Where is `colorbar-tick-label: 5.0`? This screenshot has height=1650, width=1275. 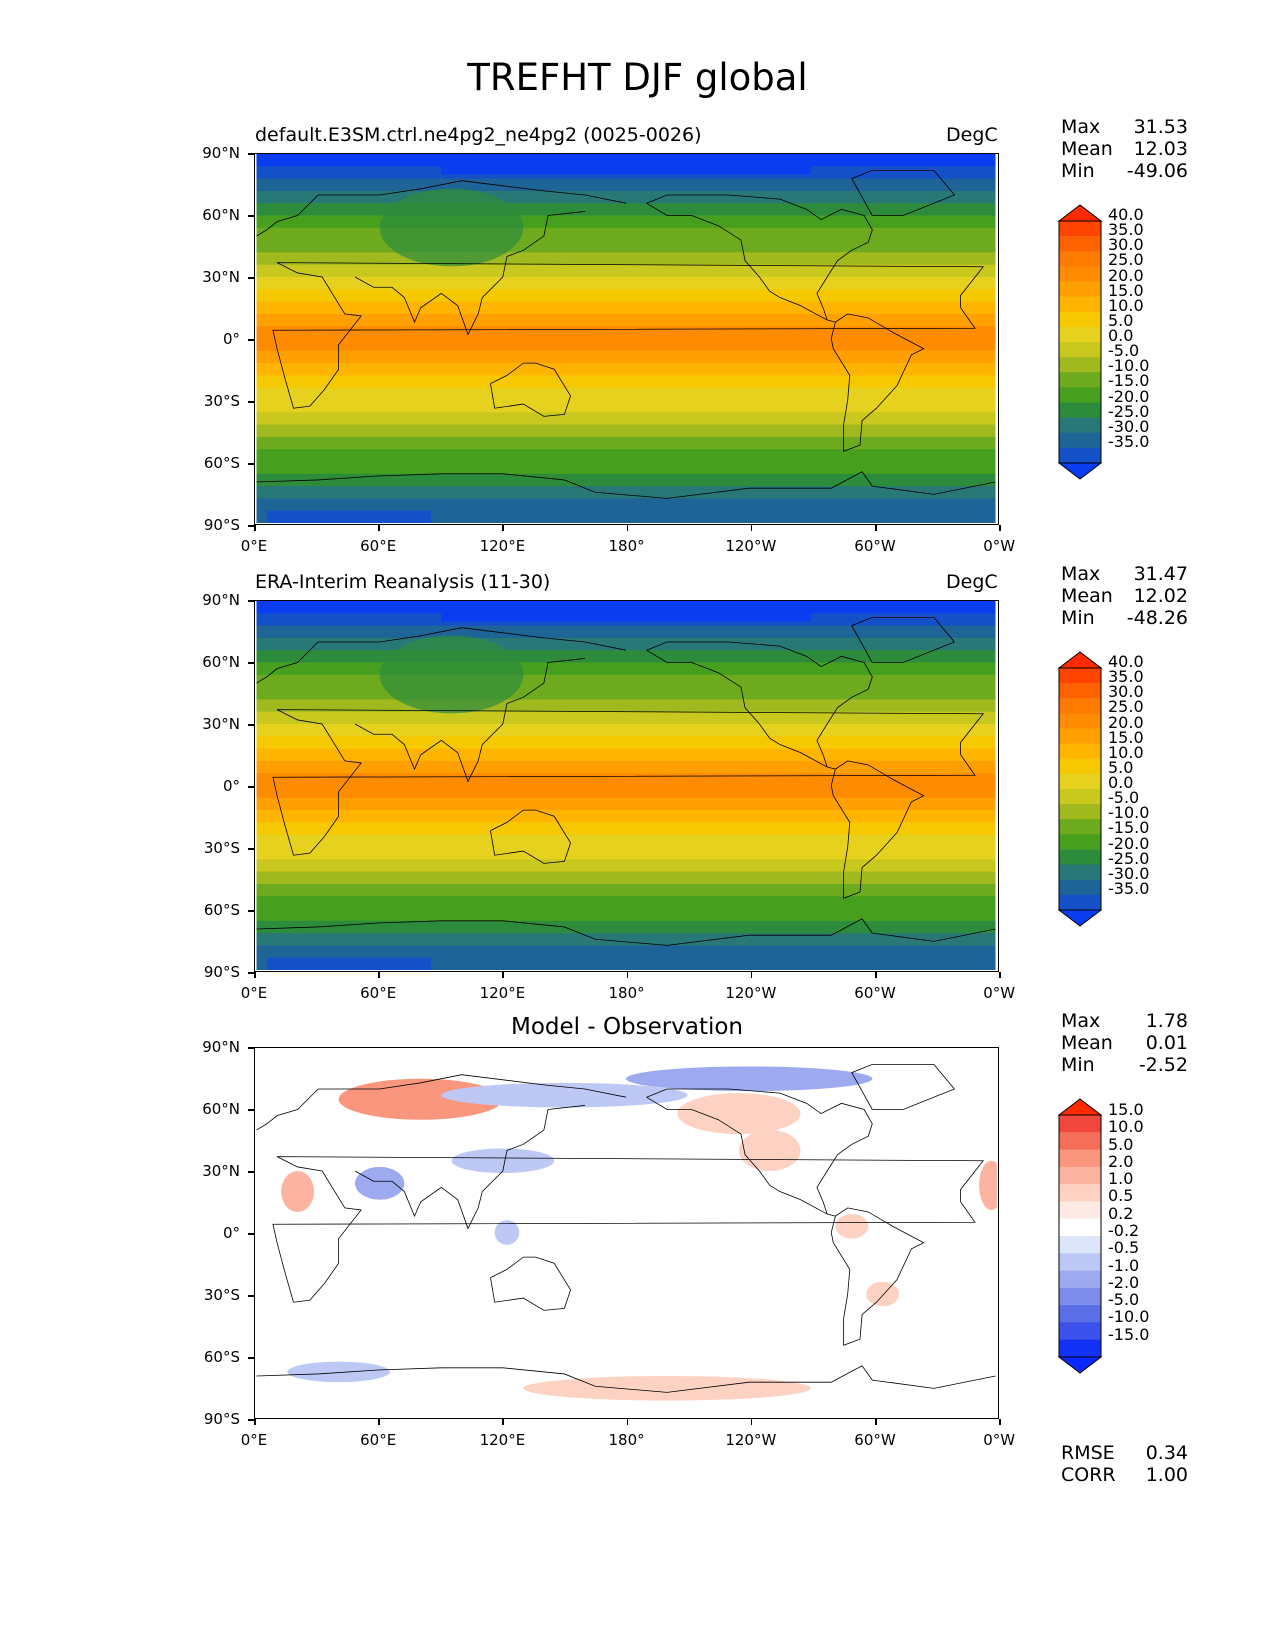 colorbar-tick-label: 5.0 is located at coordinates (1121, 1144).